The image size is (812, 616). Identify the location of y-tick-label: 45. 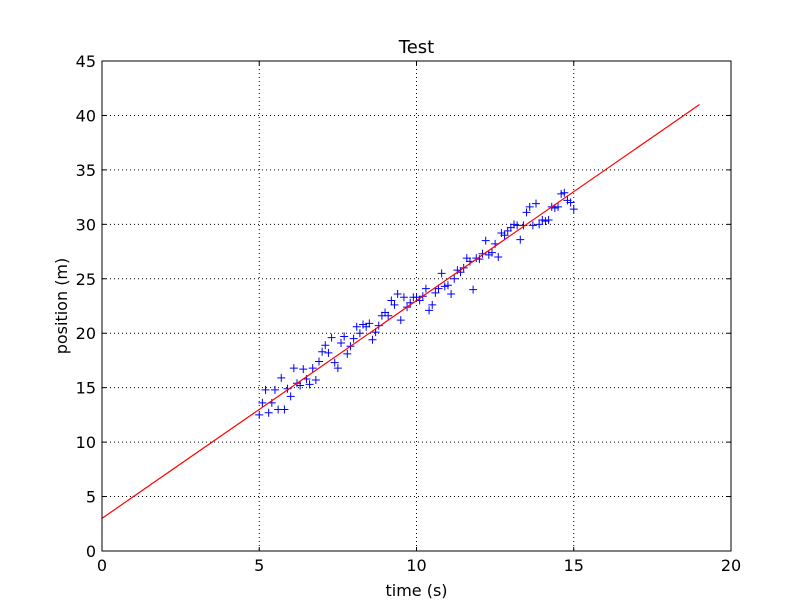
(86, 61).